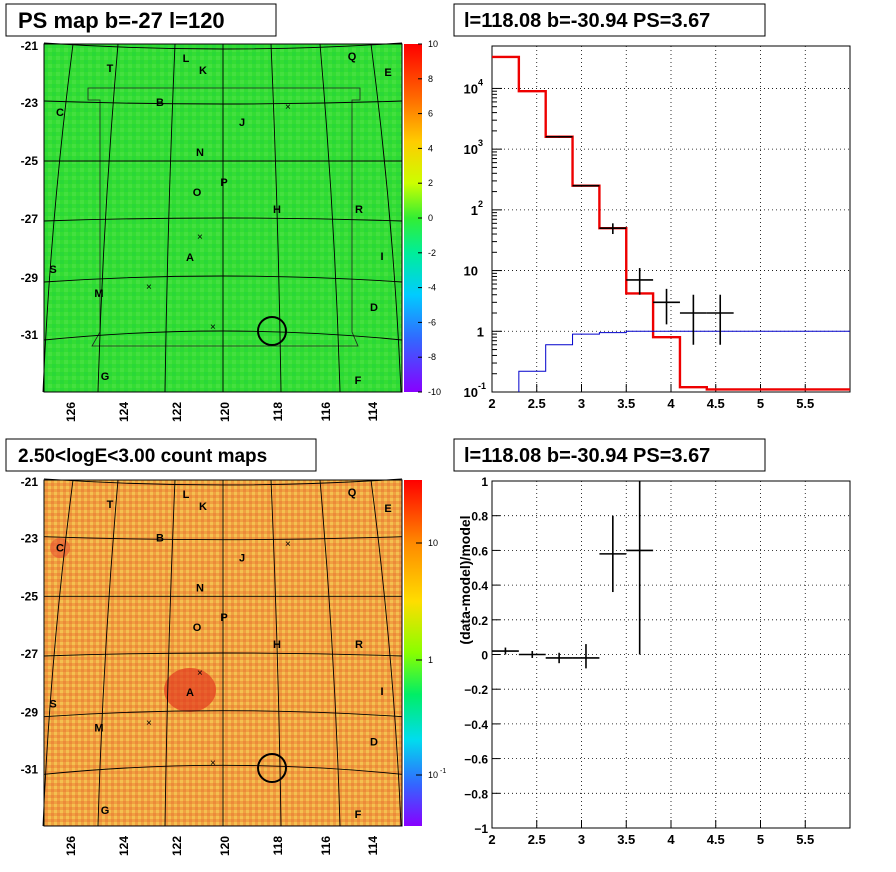 This screenshot has width=896, height=872. I want to click on count-map-target-circle, so click(272, 768).